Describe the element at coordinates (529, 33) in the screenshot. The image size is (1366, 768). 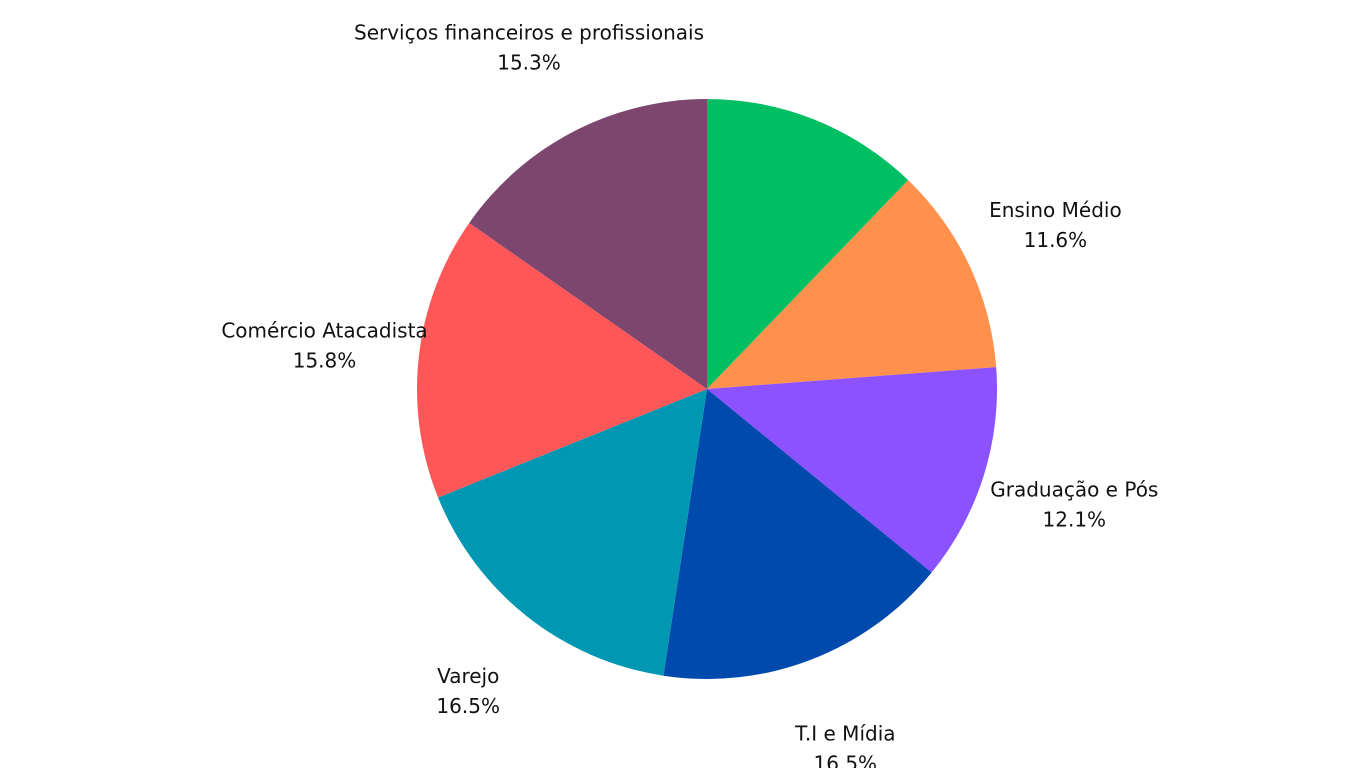
I see `slice-label: Serviços financeiros e profissionais` at that location.